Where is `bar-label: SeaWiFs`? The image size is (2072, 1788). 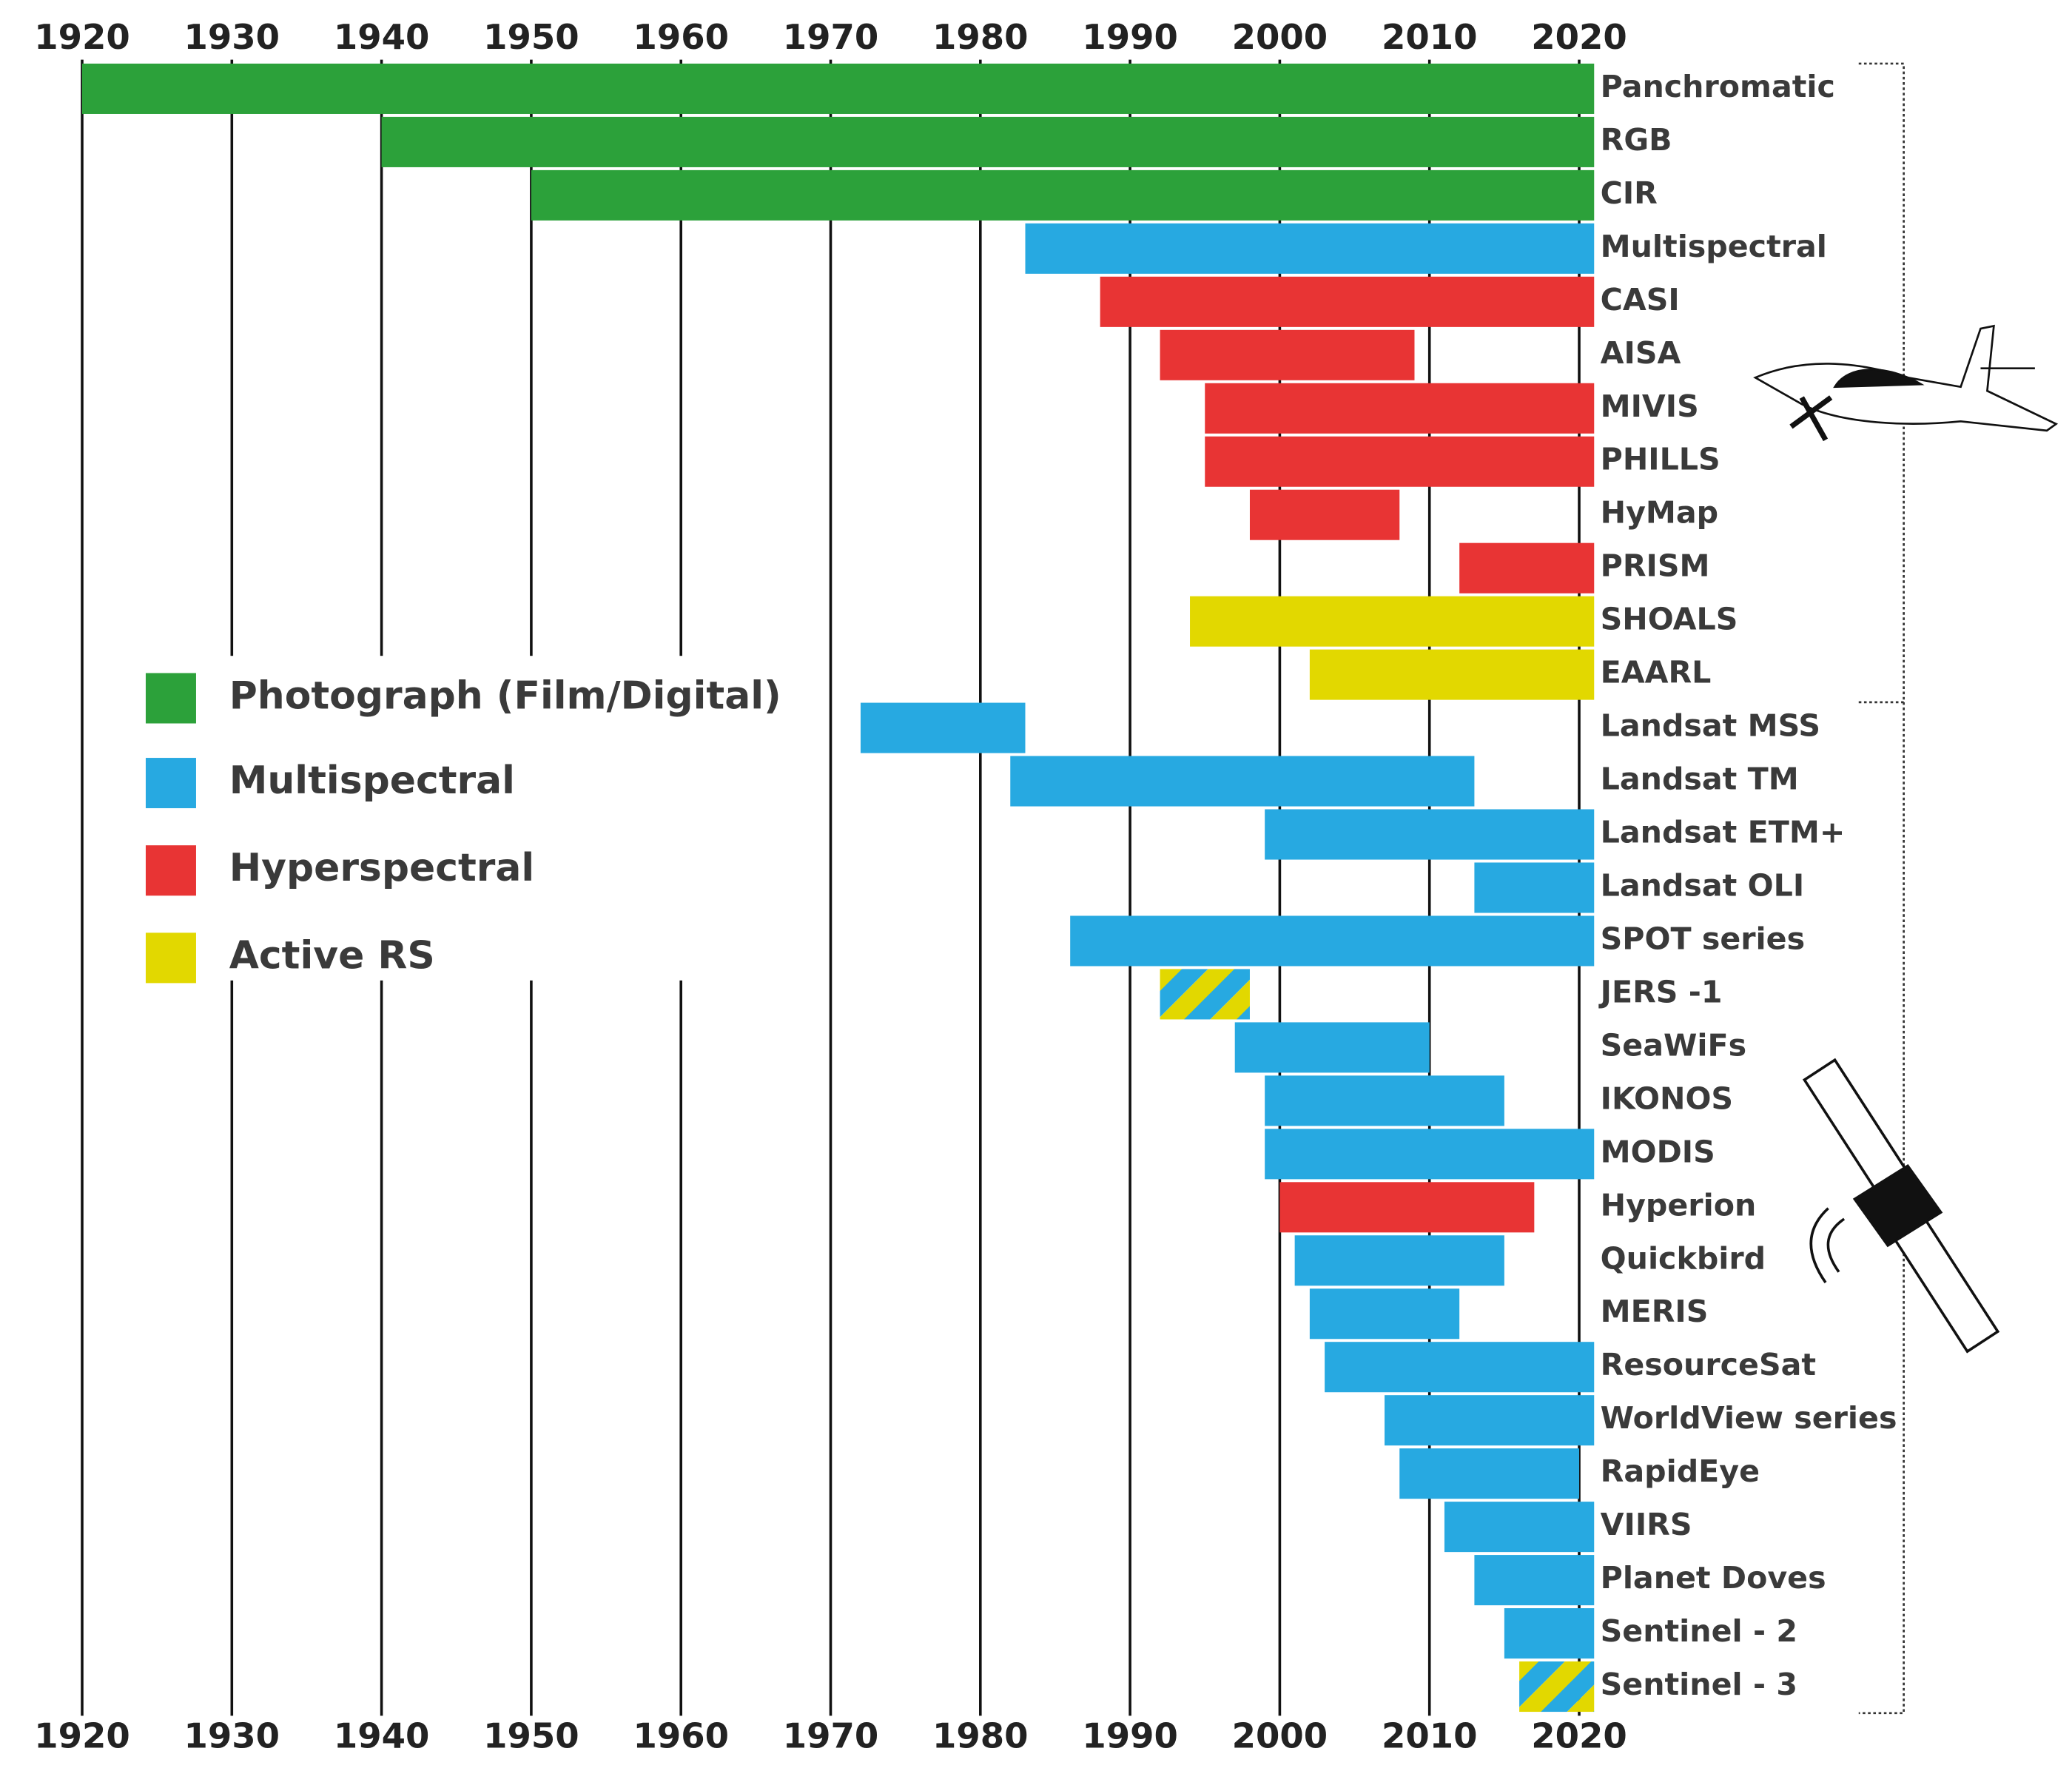 bar-label: SeaWiFs is located at coordinates (1673, 1045).